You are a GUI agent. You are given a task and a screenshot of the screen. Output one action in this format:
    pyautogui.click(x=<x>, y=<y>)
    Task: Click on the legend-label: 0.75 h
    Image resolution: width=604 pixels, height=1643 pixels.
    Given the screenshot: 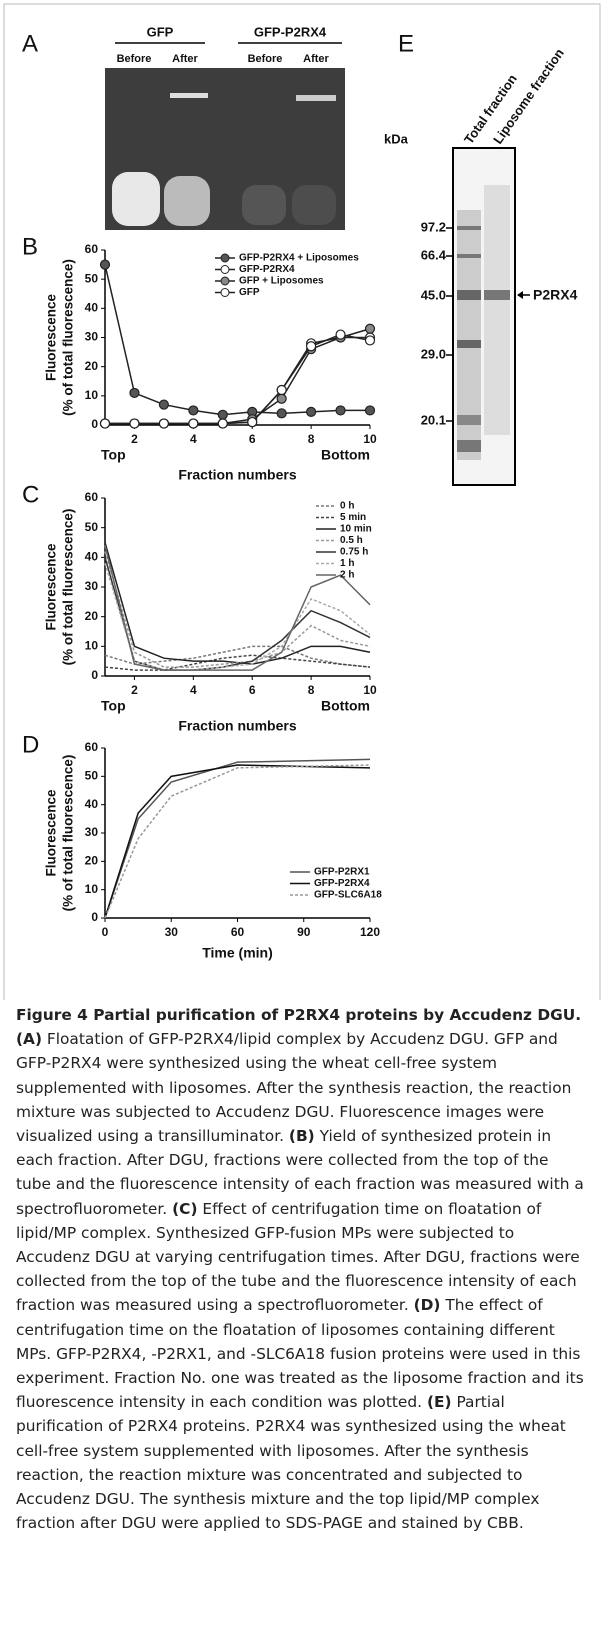 What is the action you would take?
    pyautogui.click(x=354, y=552)
    